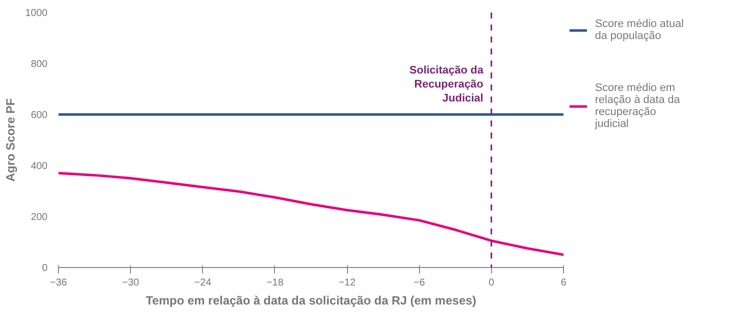 This screenshot has width=741, height=325. What do you see at coordinates (311, 301) in the screenshot?
I see `x-axis-title: Tempo em relação à data da solicitação da RJ (em meses)` at bounding box center [311, 301].